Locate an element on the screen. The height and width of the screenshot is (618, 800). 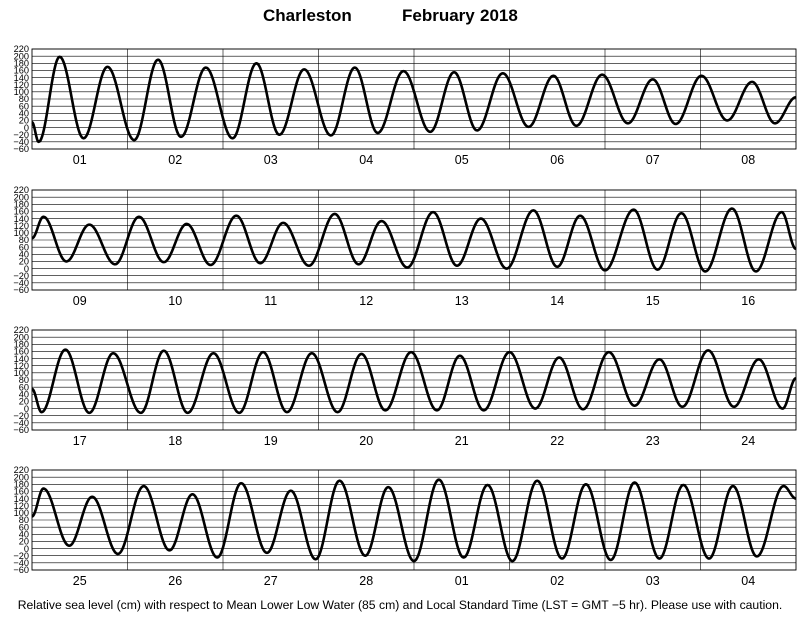
day-label: 19 is located at coordinates (271, 441).